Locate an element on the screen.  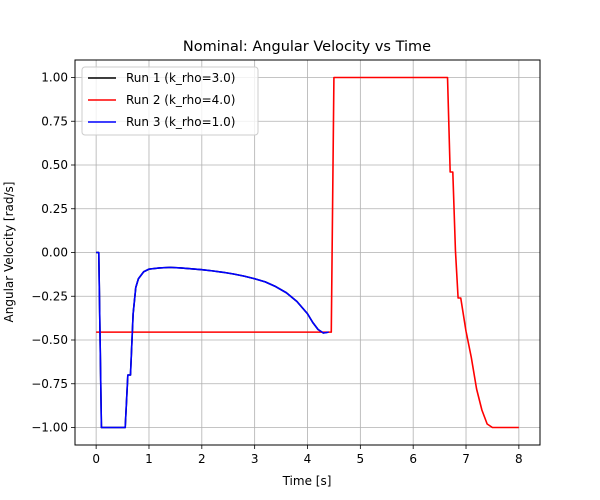
x-axis: 0 1 2 3 4 5 6 7 8 is located at coordinates (307, 455).